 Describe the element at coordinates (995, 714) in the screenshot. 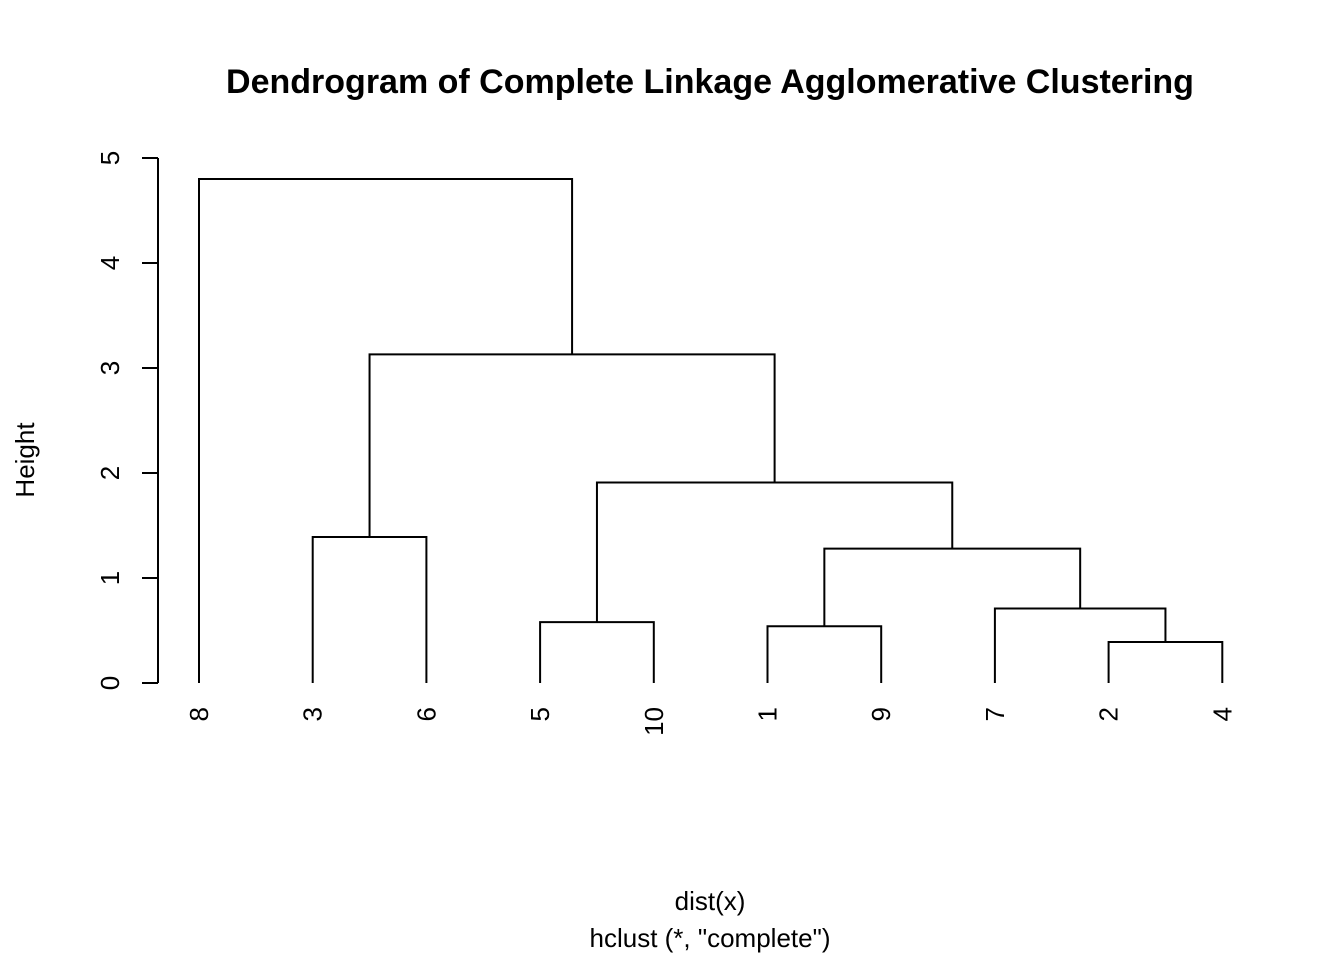

I see `leaf-label: 7` at that location.